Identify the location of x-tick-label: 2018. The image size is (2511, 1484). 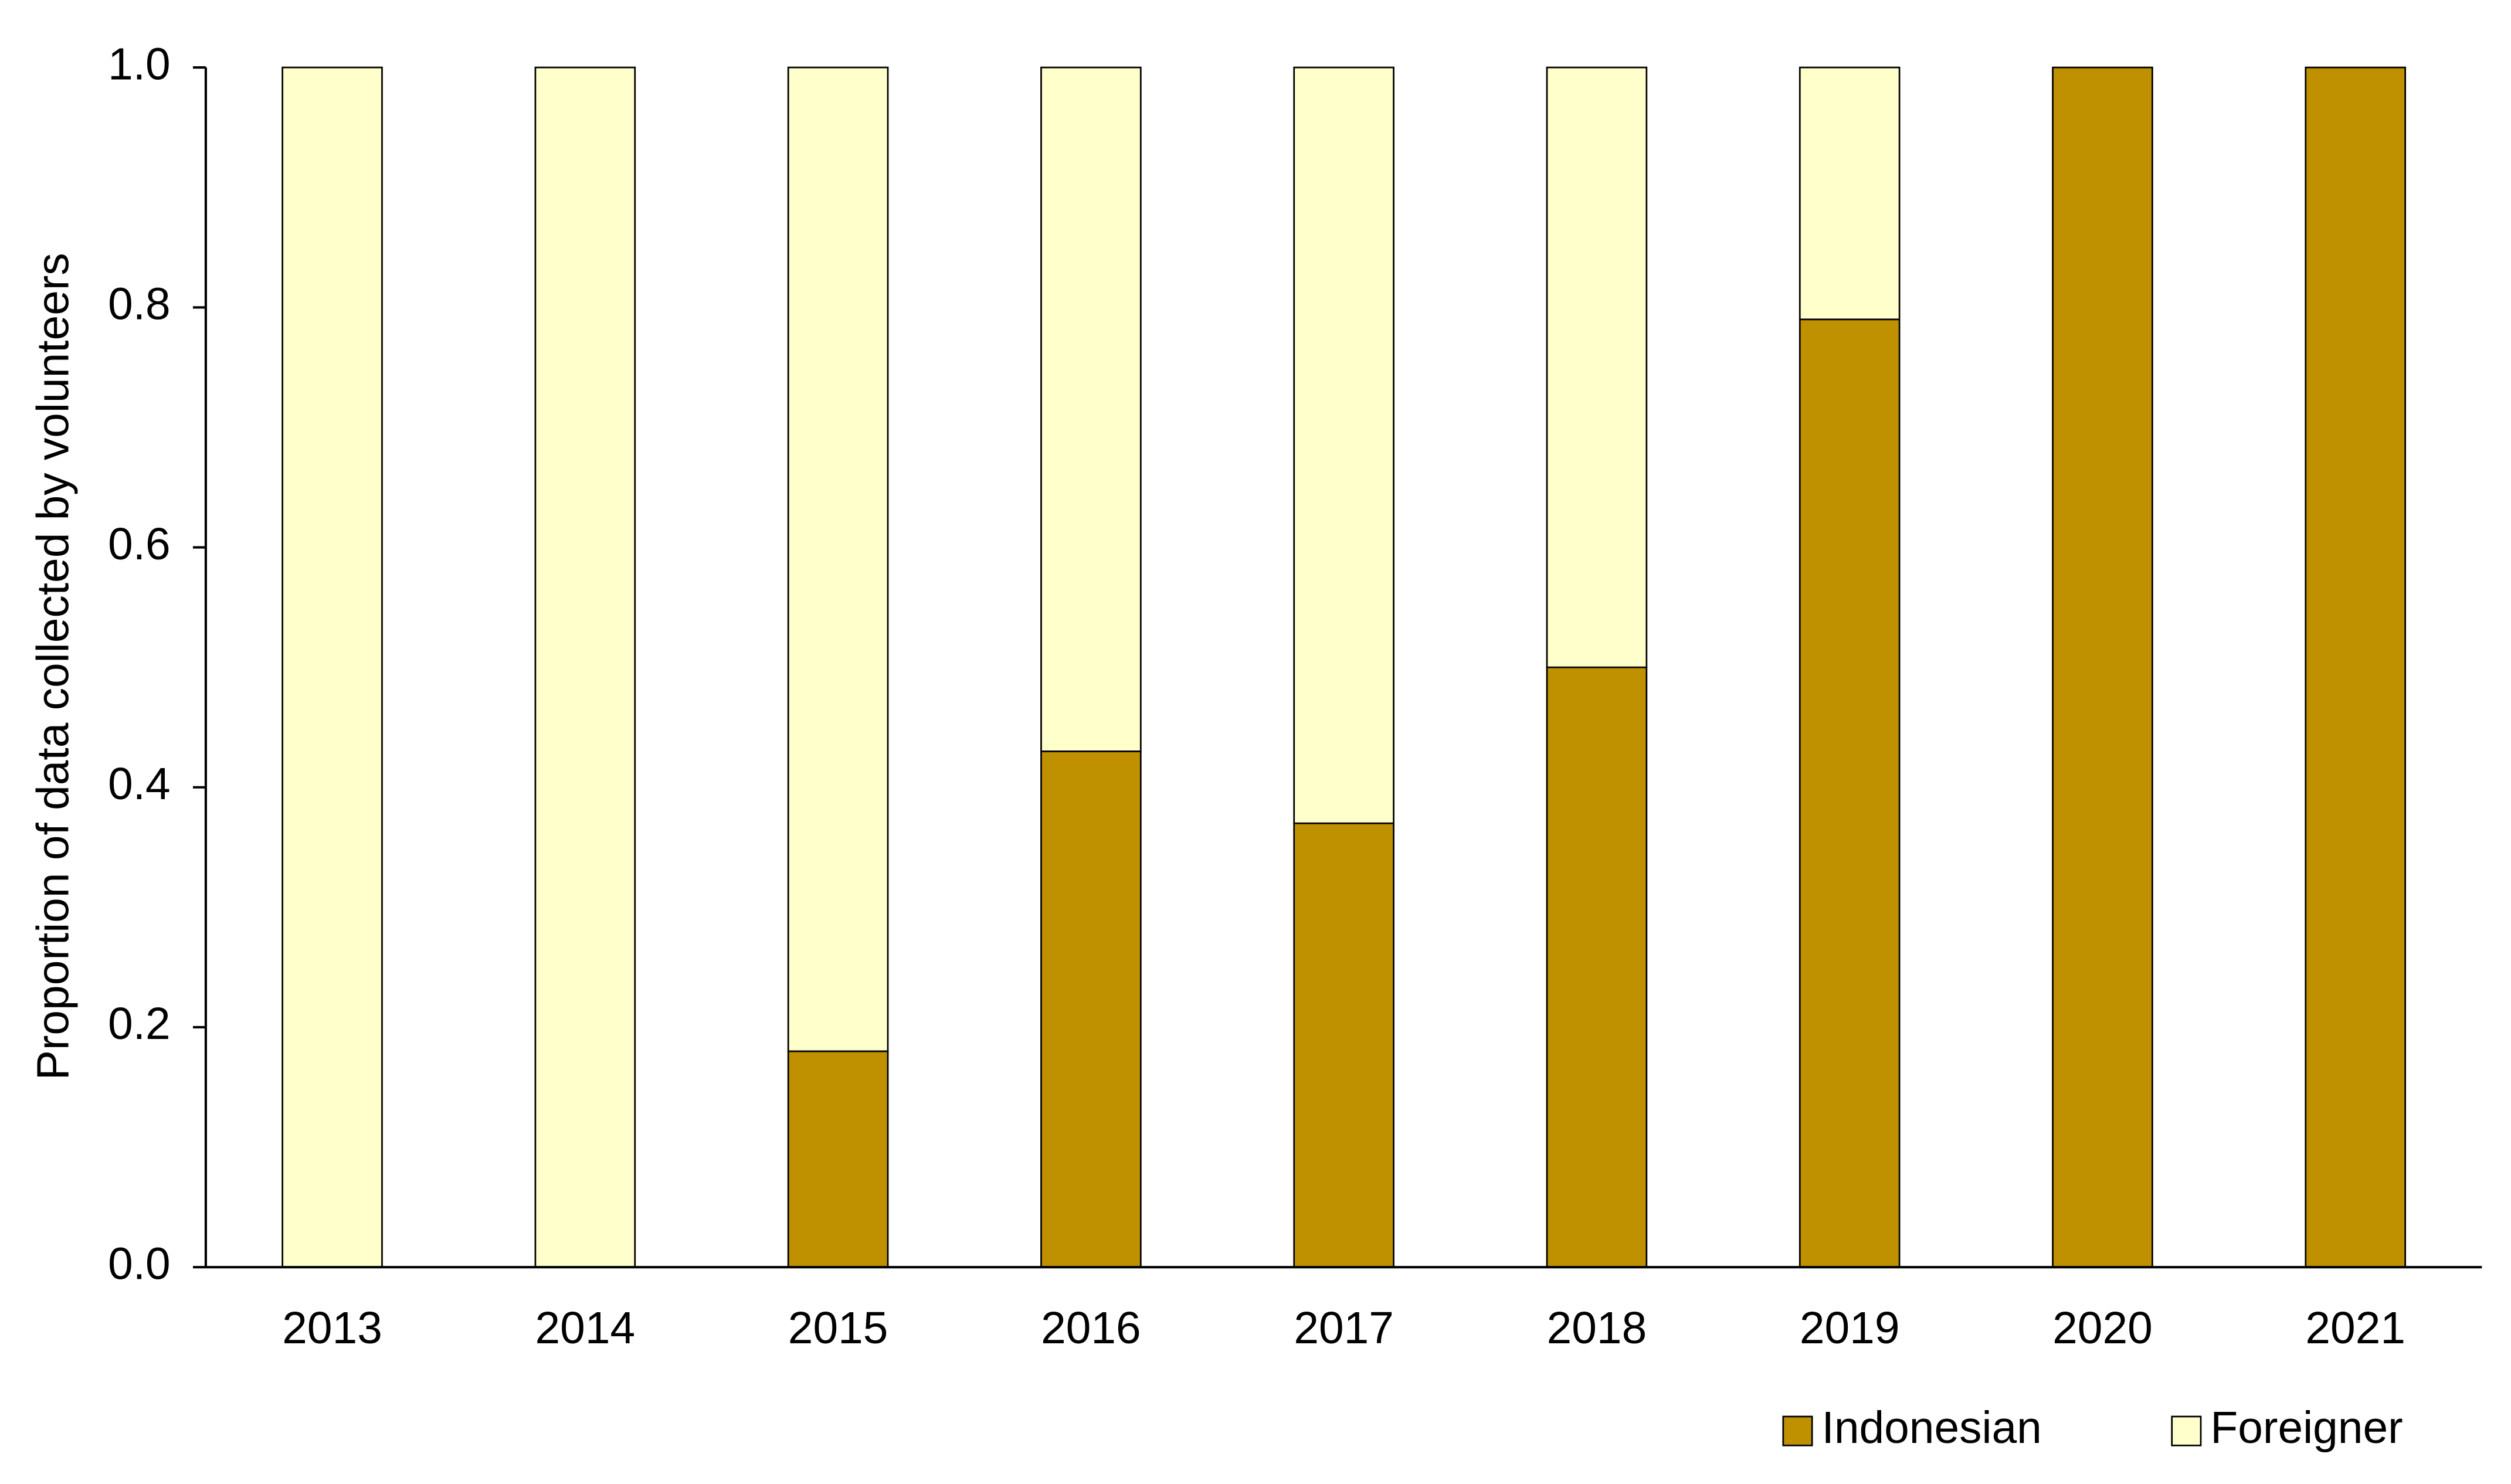
(1597, 1328).